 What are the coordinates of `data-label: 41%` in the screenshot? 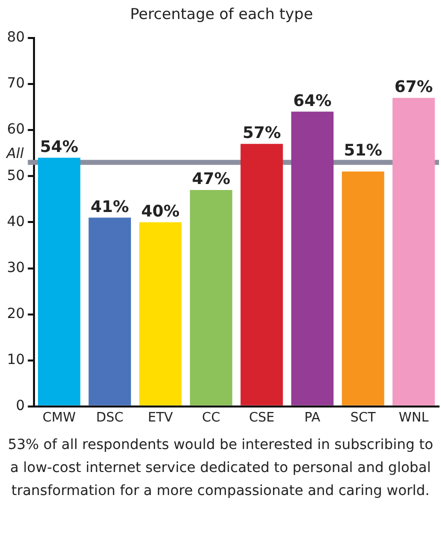 It's located at (109, 206).